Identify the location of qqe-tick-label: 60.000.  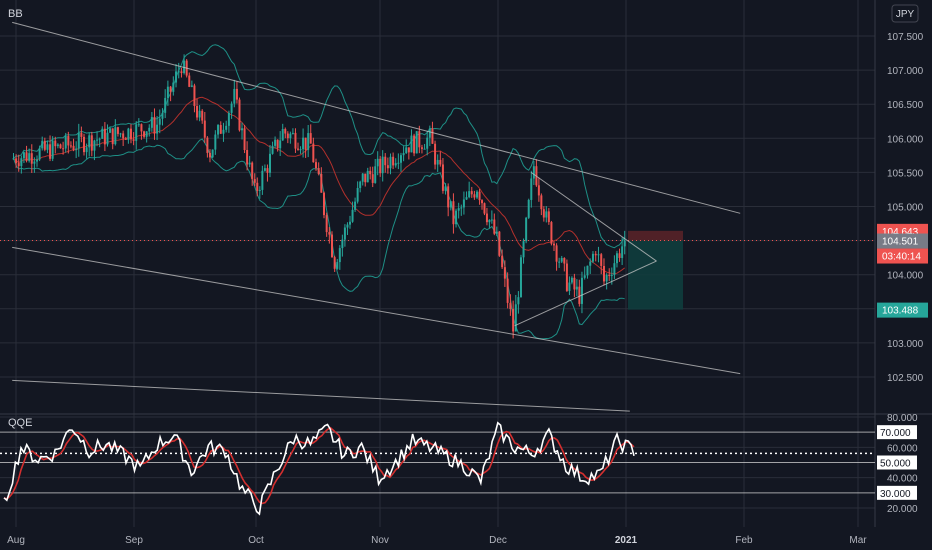
(902, 448).